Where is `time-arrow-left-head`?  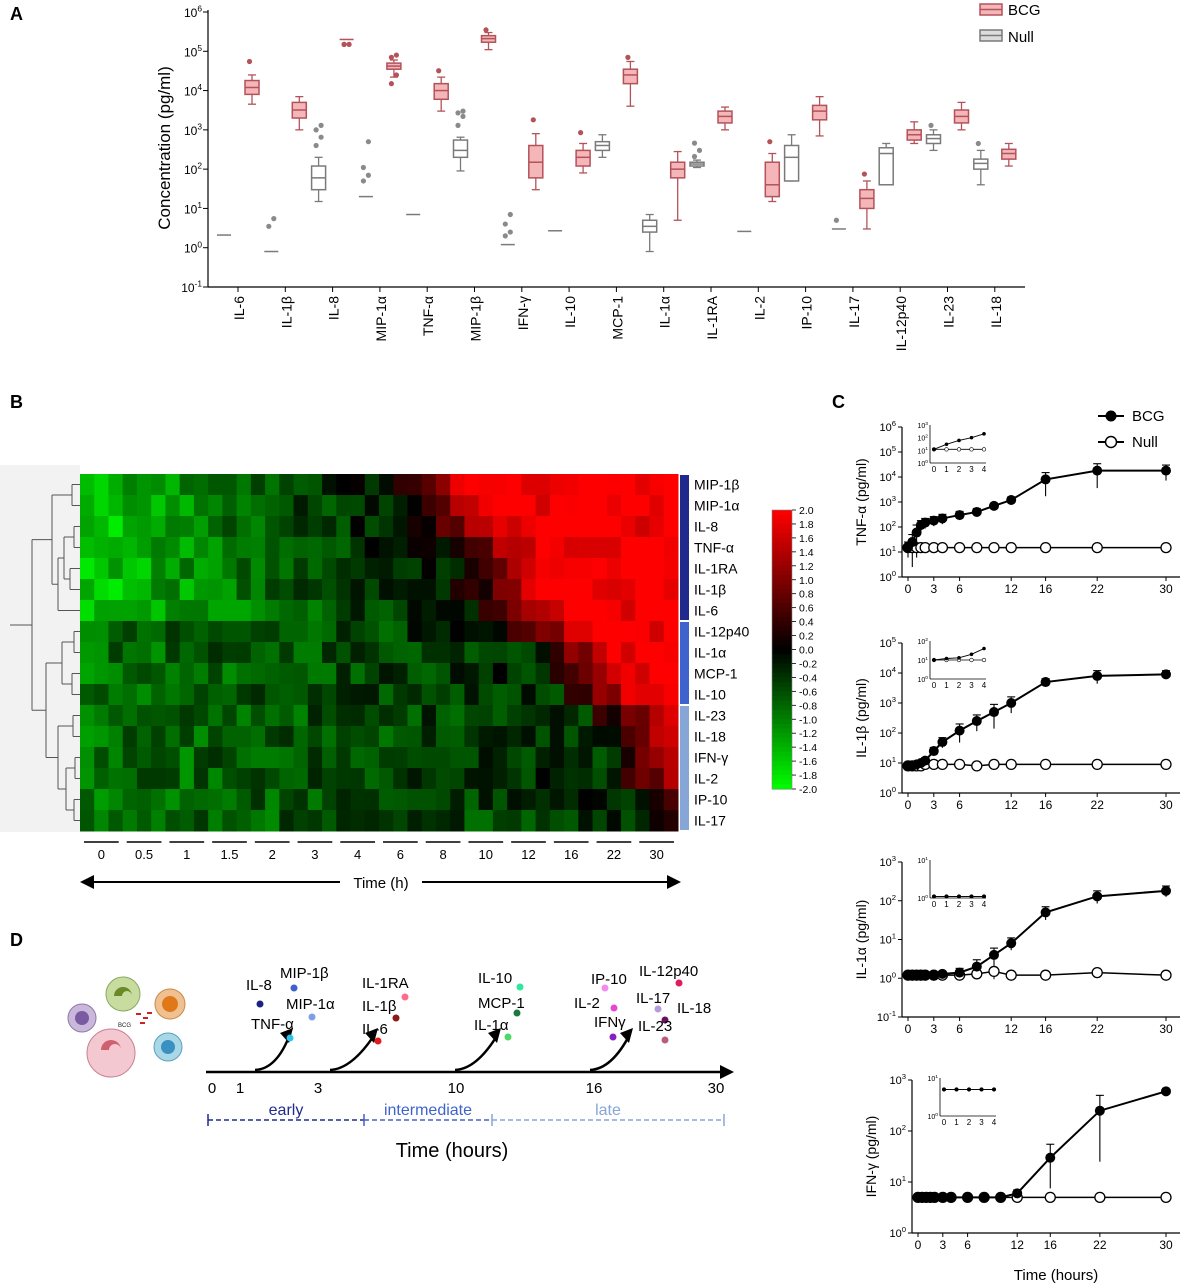 time-arrow-left-head is located at coordinates (87, 882).